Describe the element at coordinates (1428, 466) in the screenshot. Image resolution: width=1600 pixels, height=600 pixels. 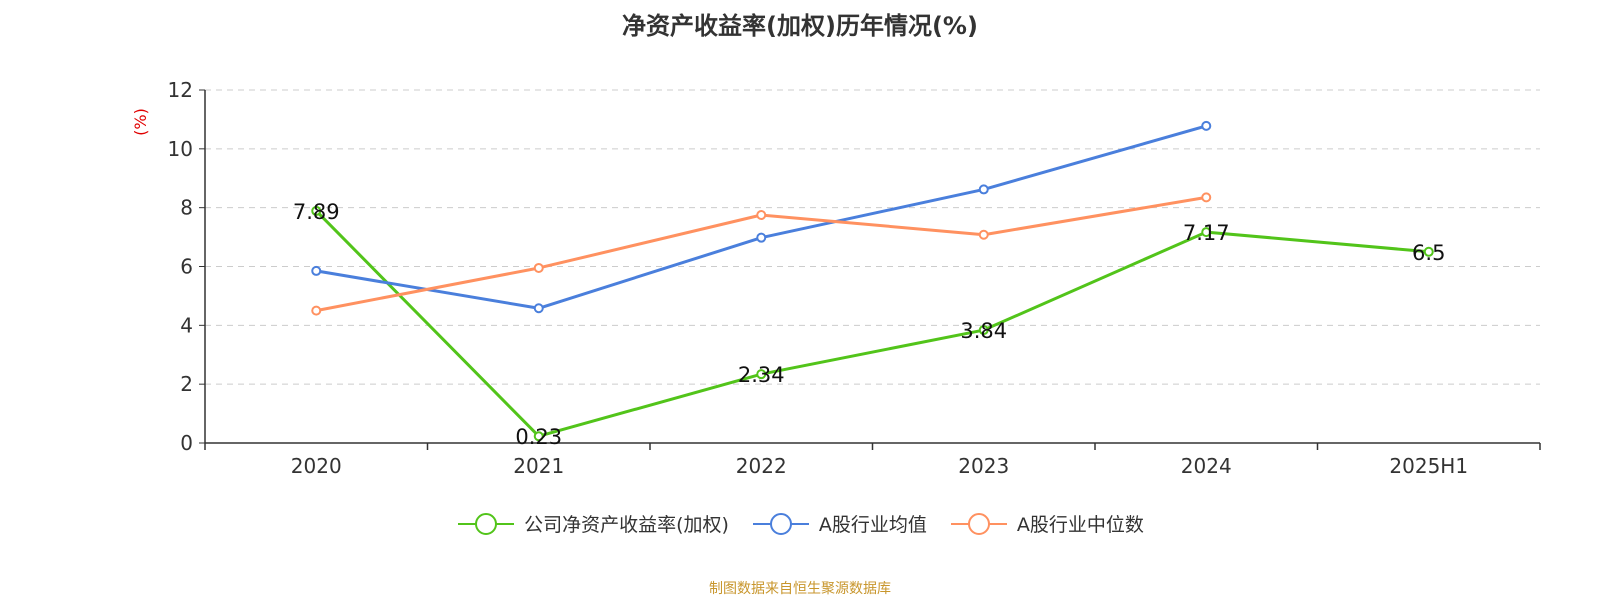
I see `x-tick-label: 2025H1` at that location.